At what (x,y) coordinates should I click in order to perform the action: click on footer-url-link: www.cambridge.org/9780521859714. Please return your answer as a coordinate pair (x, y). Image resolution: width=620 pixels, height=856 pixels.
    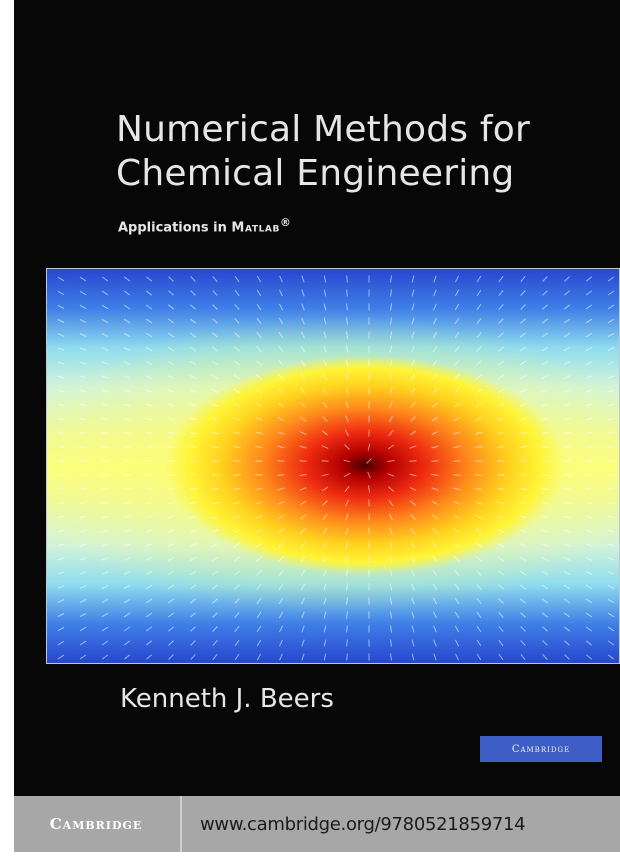
    Looking at the image, I should click on (363, 824).